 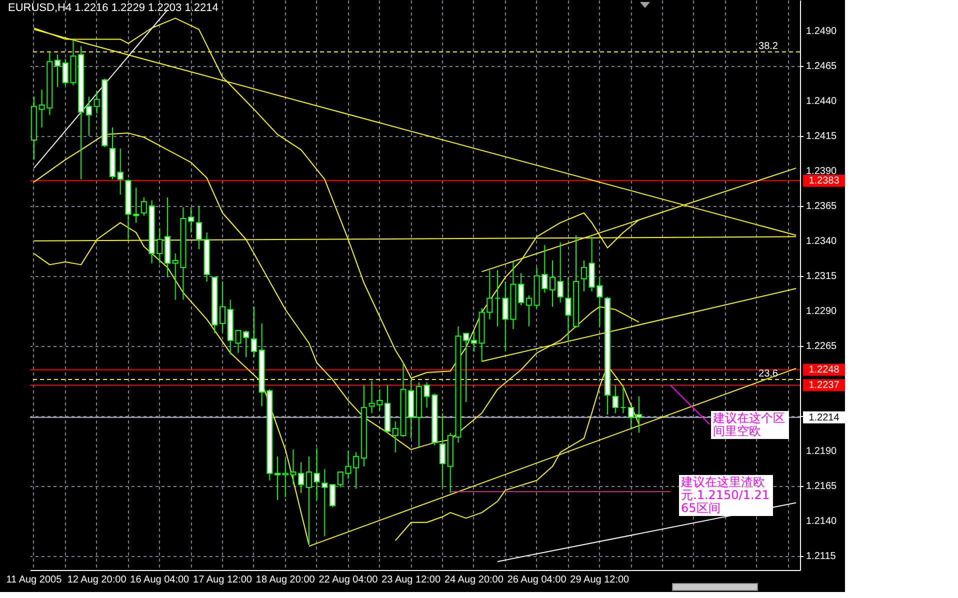 What do you see at coordinates (824, 386) in the screenshot?
I see `ref-line-label: 1.2237` at bounding box center [824, 386].